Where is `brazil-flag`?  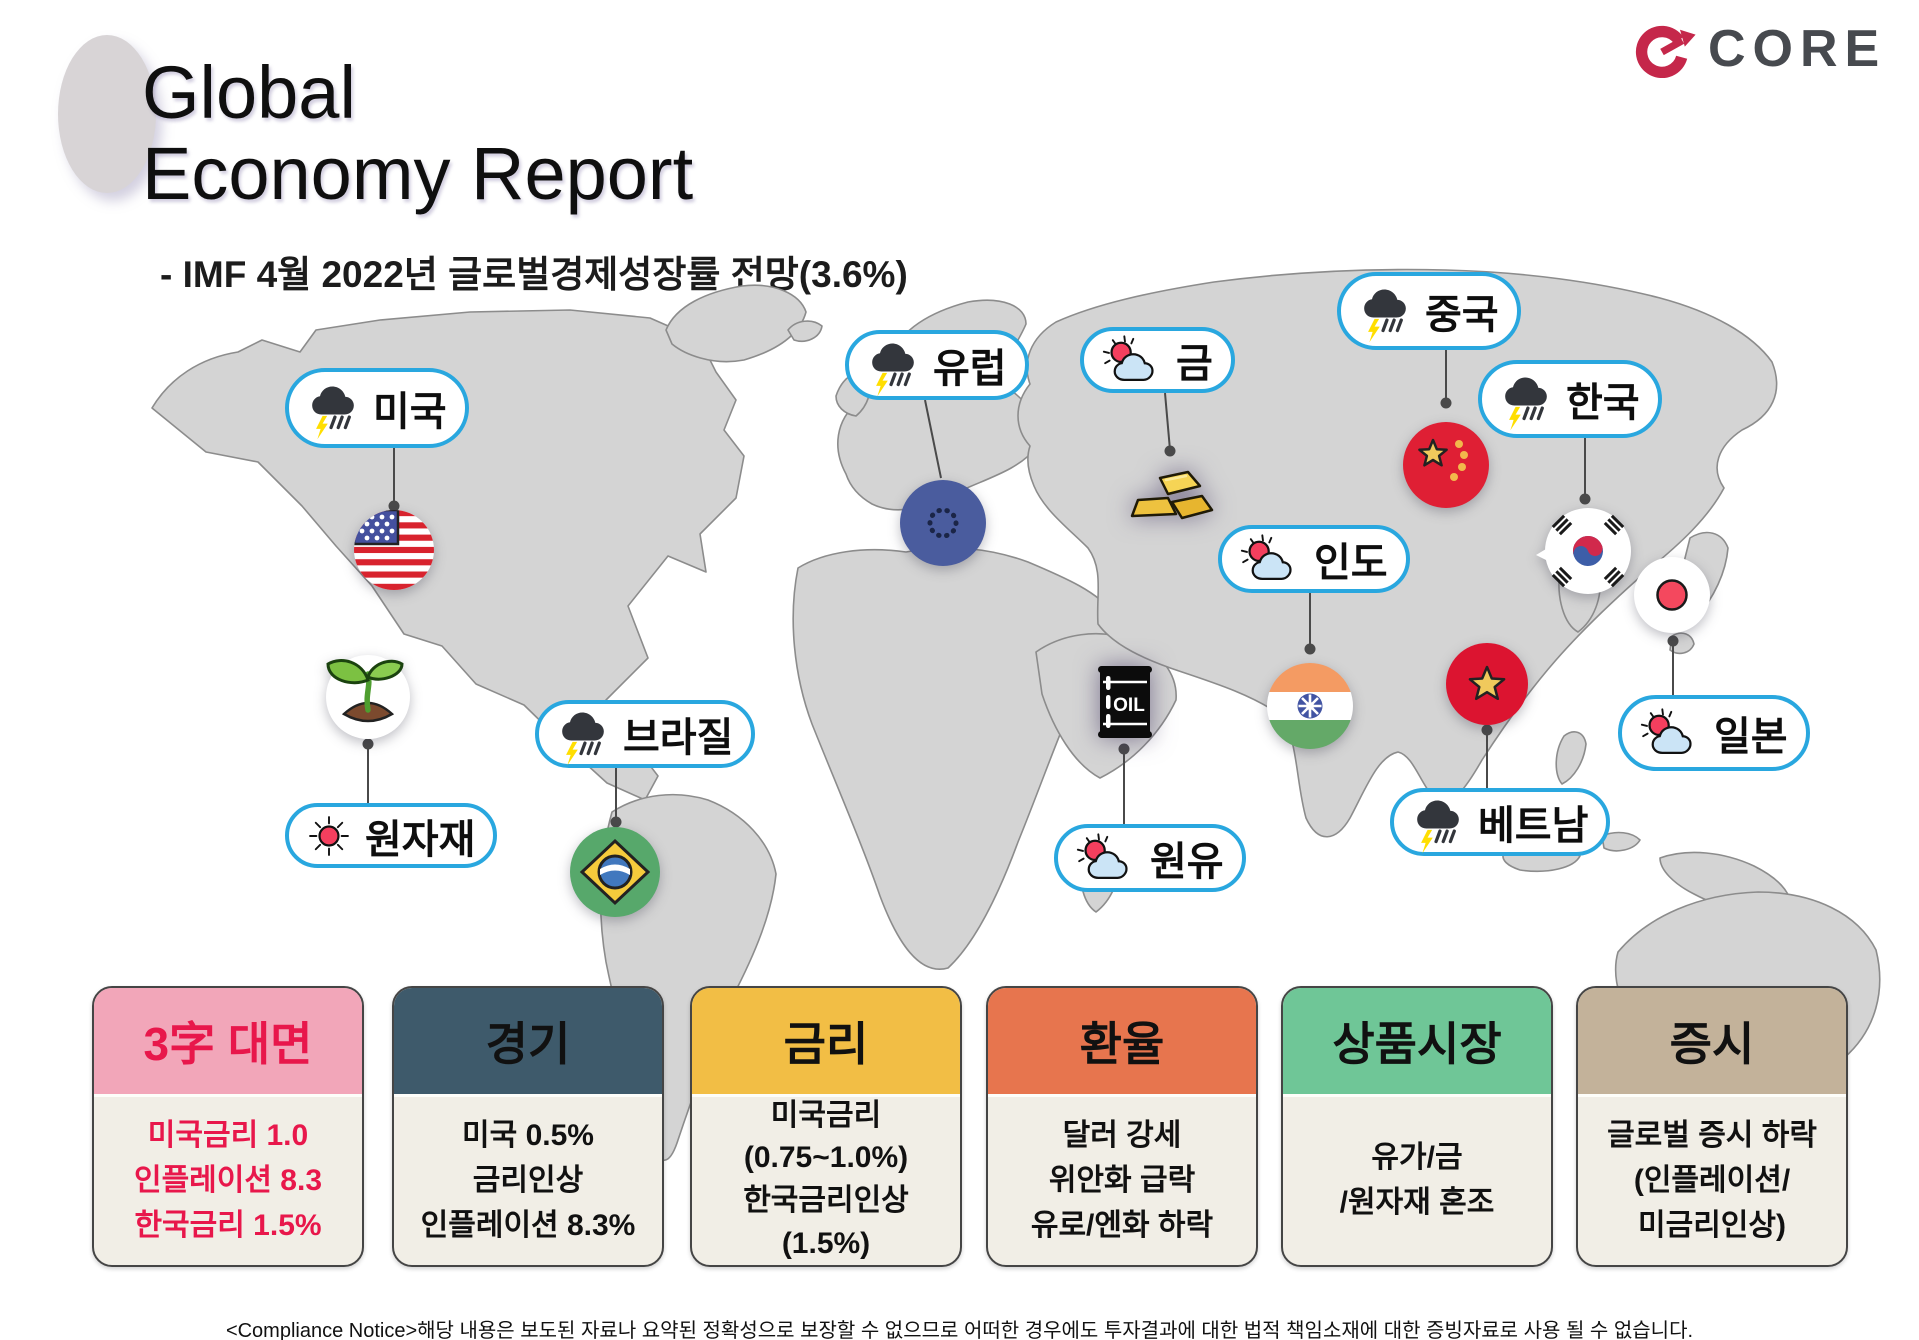 brazil-flag is located at coordinates (615, 874).